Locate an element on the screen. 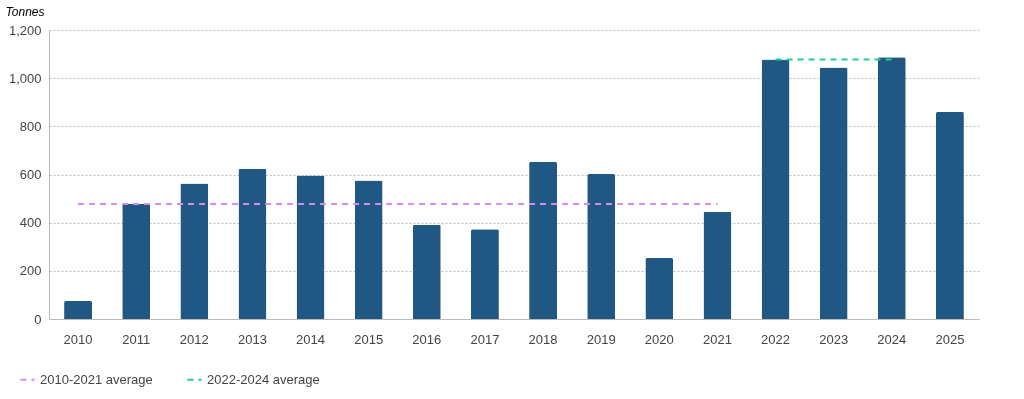 The image size is (1024, 399). x-tick-label: 2021 is located at coordinates (717, 339).